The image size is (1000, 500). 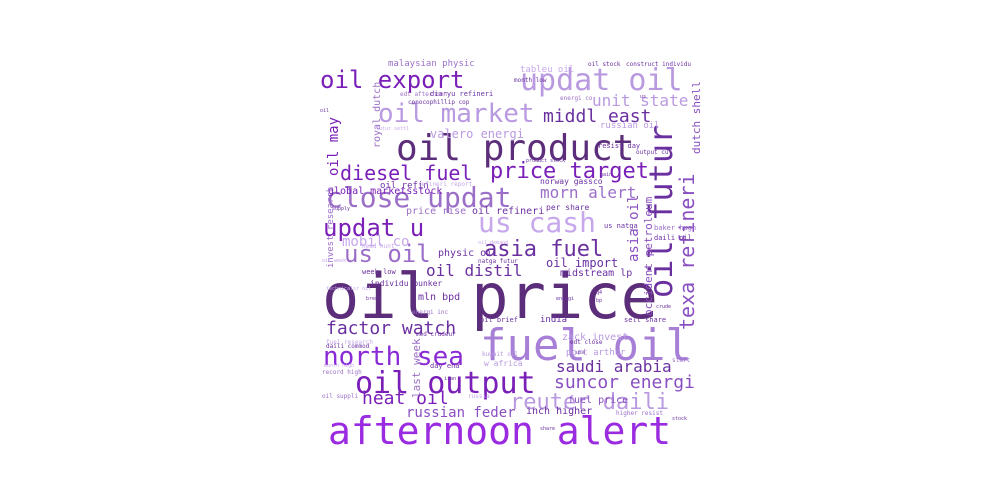 I want to click on word: edt close, so click(x=586, y=342).